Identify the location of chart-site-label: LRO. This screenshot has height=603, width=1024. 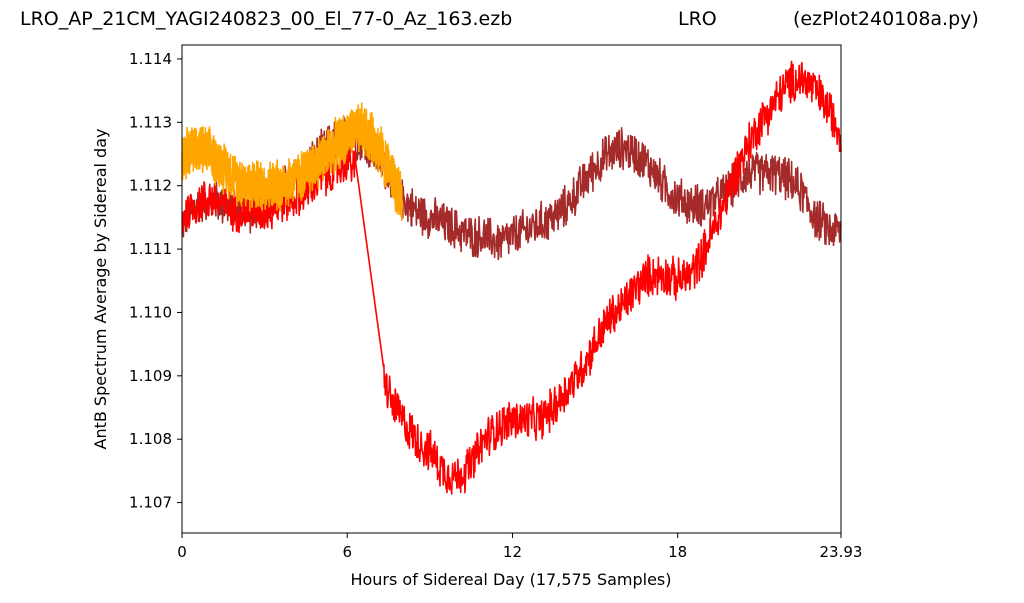
(697, 19).